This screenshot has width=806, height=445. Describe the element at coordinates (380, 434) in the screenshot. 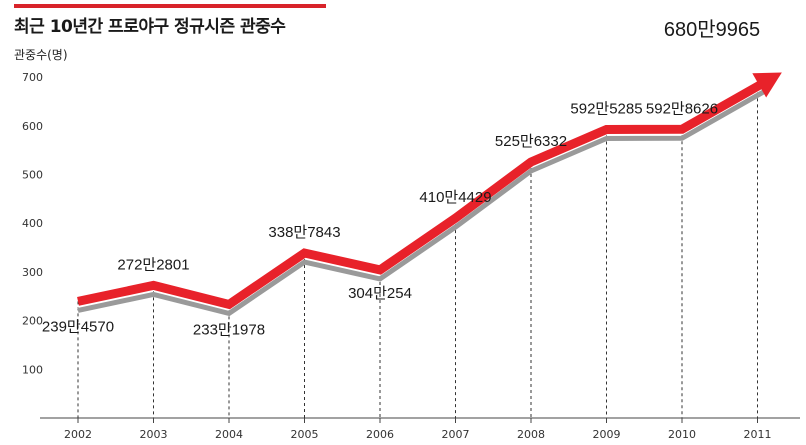

I see `x-tick-label: 2006` at that location.